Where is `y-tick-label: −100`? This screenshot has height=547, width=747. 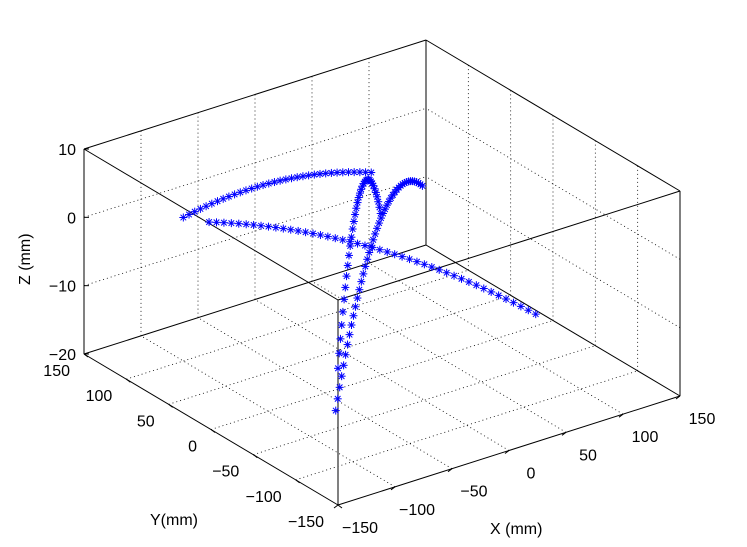 y-tick-label: −100 is located at coordinates (264, 497).